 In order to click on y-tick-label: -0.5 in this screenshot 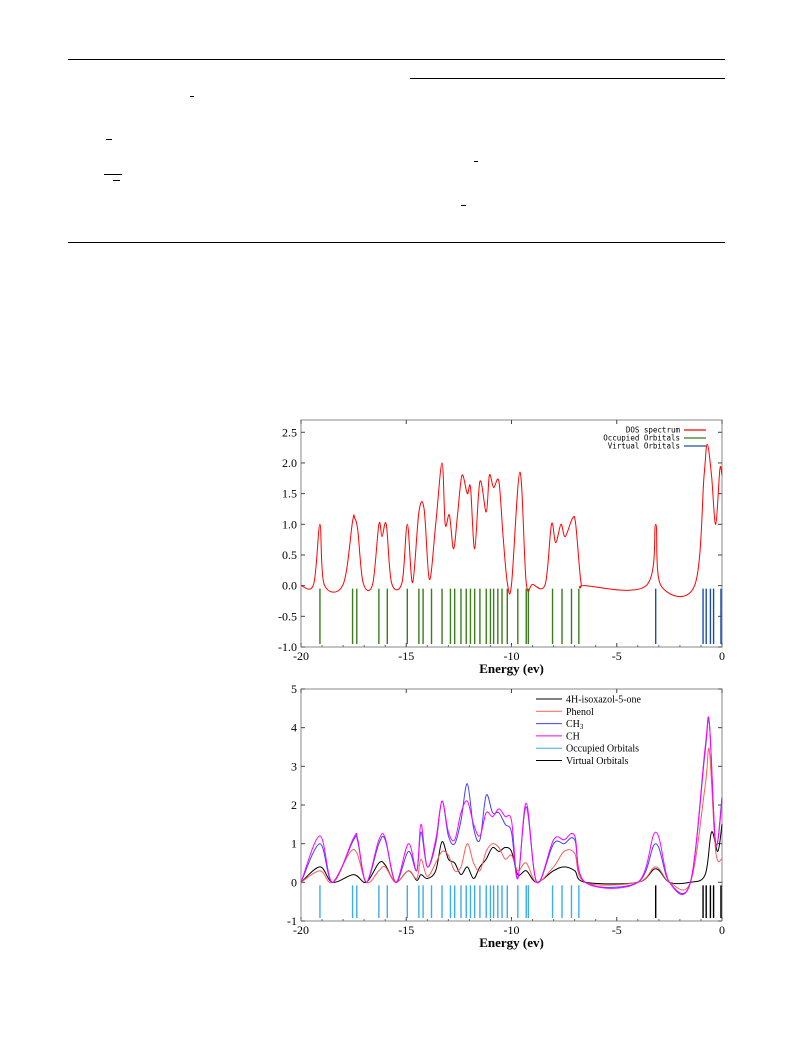, I will do `click(287, 616)`.